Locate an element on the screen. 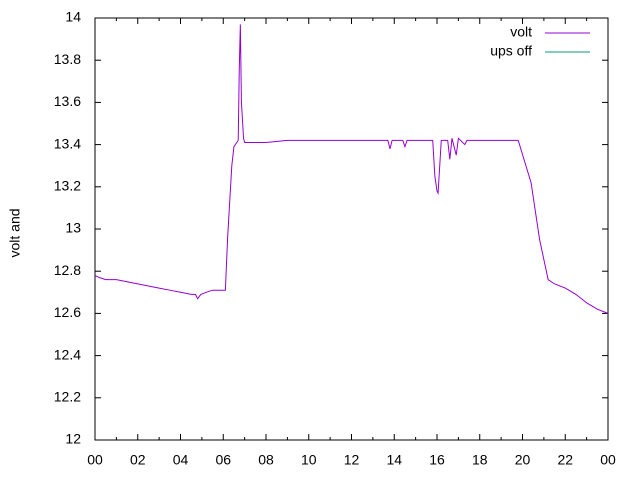  y-tick-label: 12 is located at coordinates (73, 439).